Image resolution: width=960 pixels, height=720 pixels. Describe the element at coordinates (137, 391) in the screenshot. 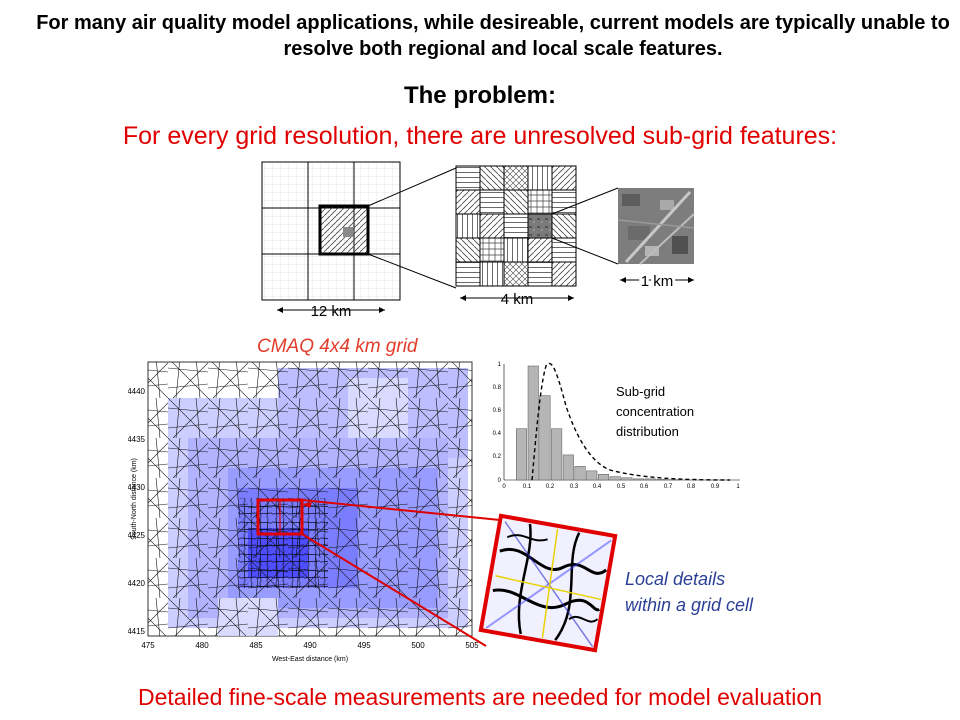

I see `map-y-tick: 4440` at that location.